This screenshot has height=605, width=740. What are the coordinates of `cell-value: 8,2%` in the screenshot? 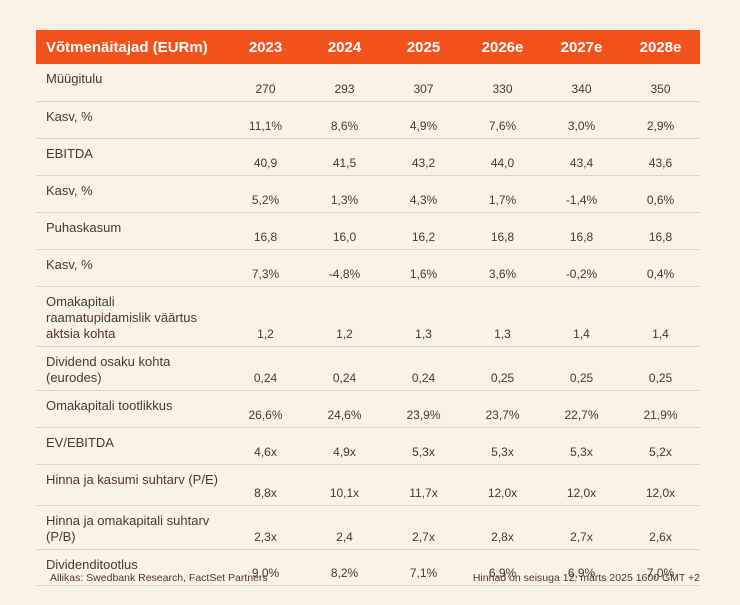 It's located at (344, 572).